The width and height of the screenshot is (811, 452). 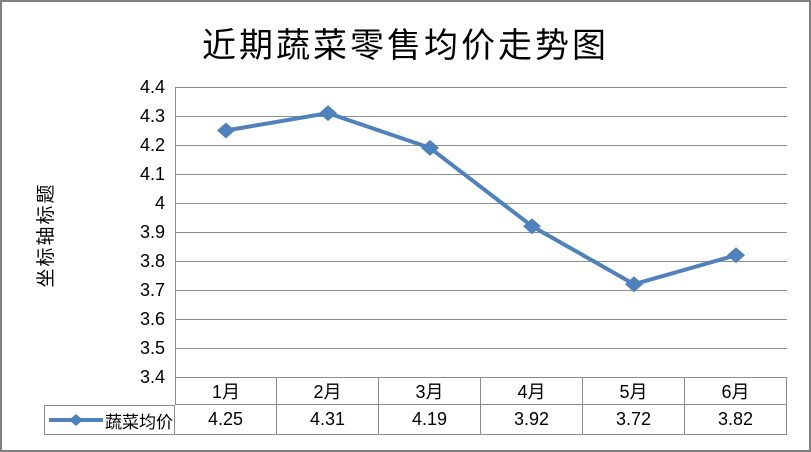 What do you see at coordinates (405, 46) in the screenshot?
I see `chart-title: 近期蔬菜零售均价走势图` at bounding box center [405, 46].